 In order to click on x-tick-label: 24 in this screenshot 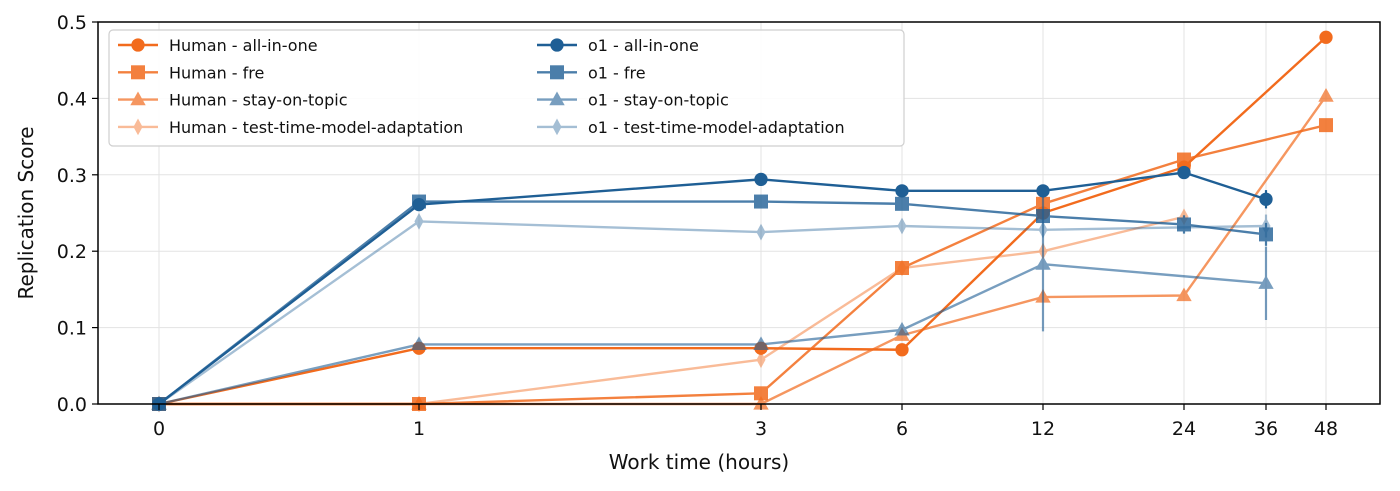, I will do `click(1184, 429)`.